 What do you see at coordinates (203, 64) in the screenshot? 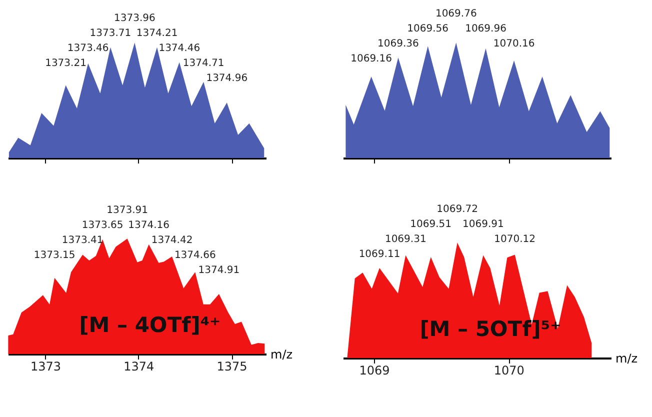
I see `annotation: 1374.71` at bounding box center [203, 64].